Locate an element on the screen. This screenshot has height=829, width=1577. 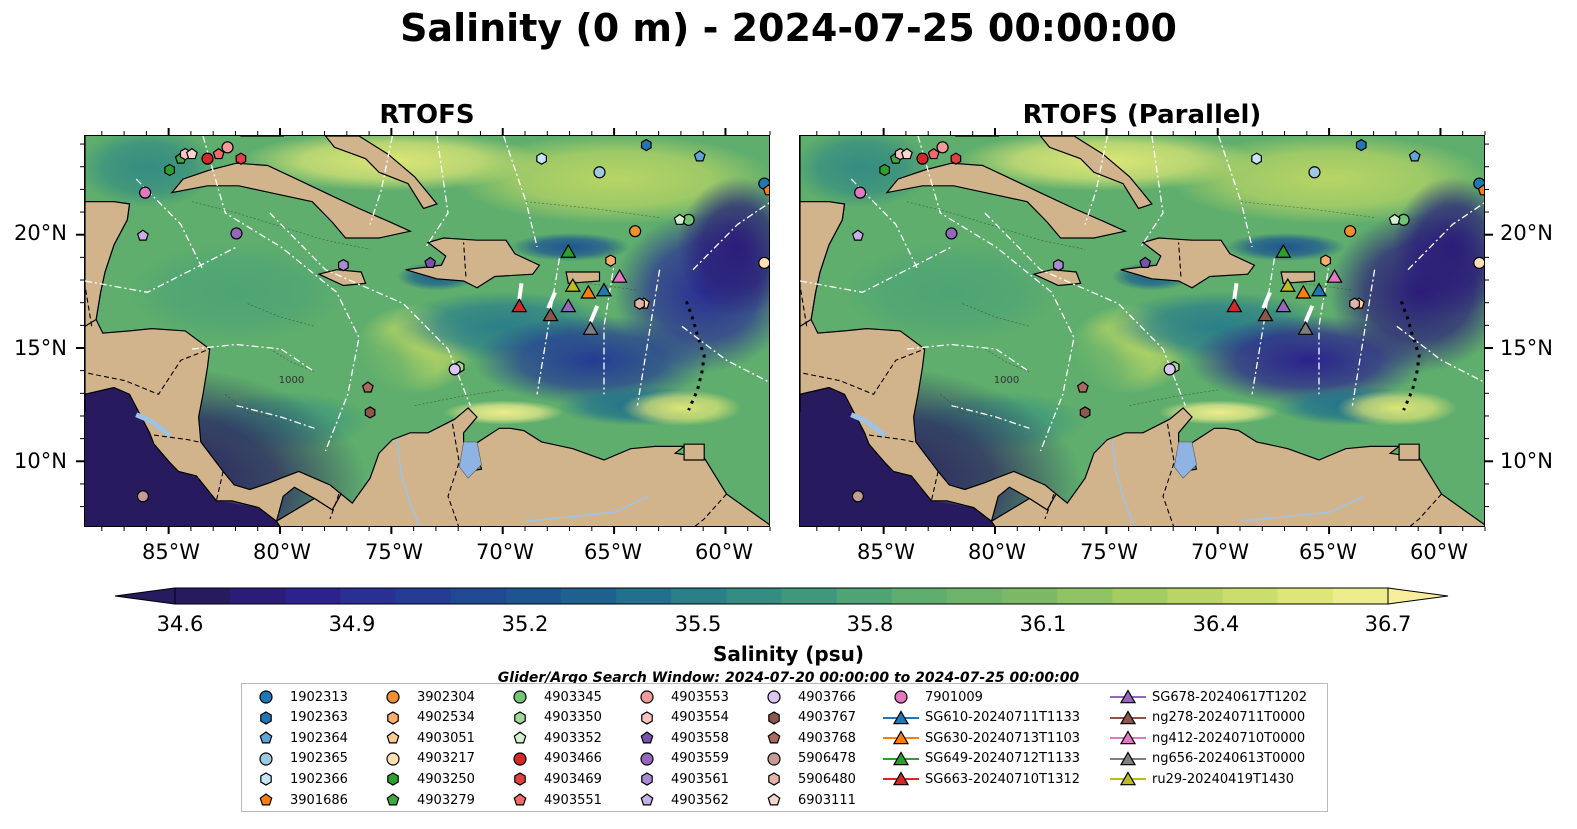
legend-label: 4903558 is located at coordinates (700, 738).